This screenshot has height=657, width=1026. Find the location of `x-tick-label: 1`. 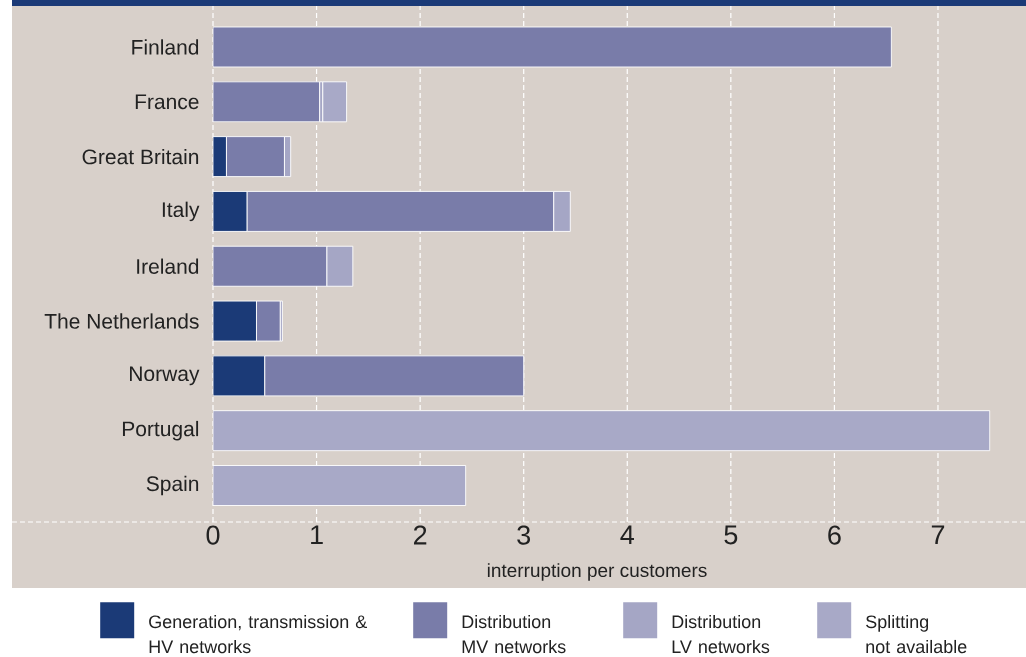

x-tick-label: 1 is located at coordinates (317, 535).